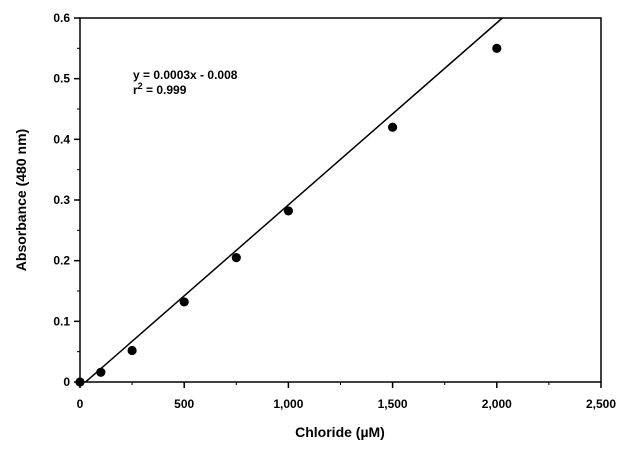 This screenshot has width=627, height=449. What do you see at coordinates (184, 404) in the screenshot?
I see `x-tick-label: 500` at bounding box center [184, 404].